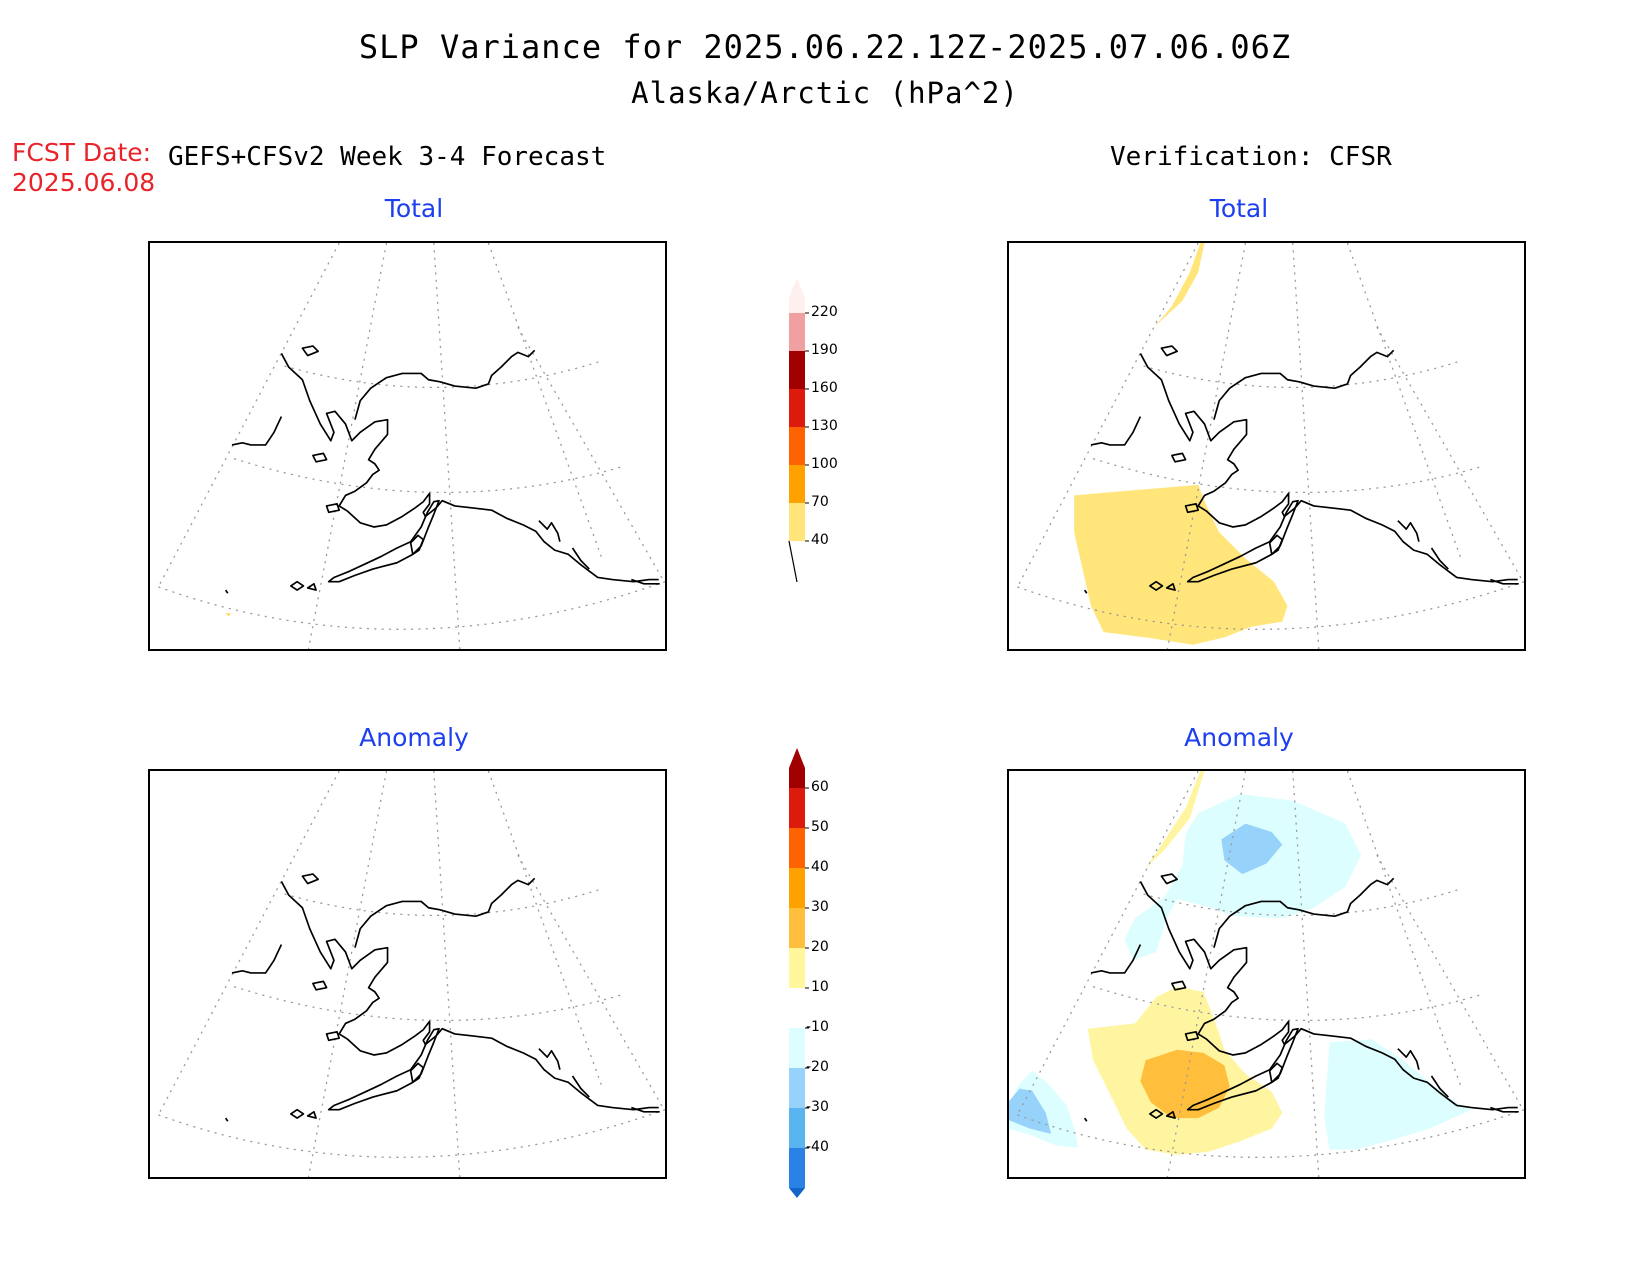 The width and height of the screenshot is (1650, 1275). I want to click on colorbar-anomaly-label-minus10: -10, so click(817, 1027).